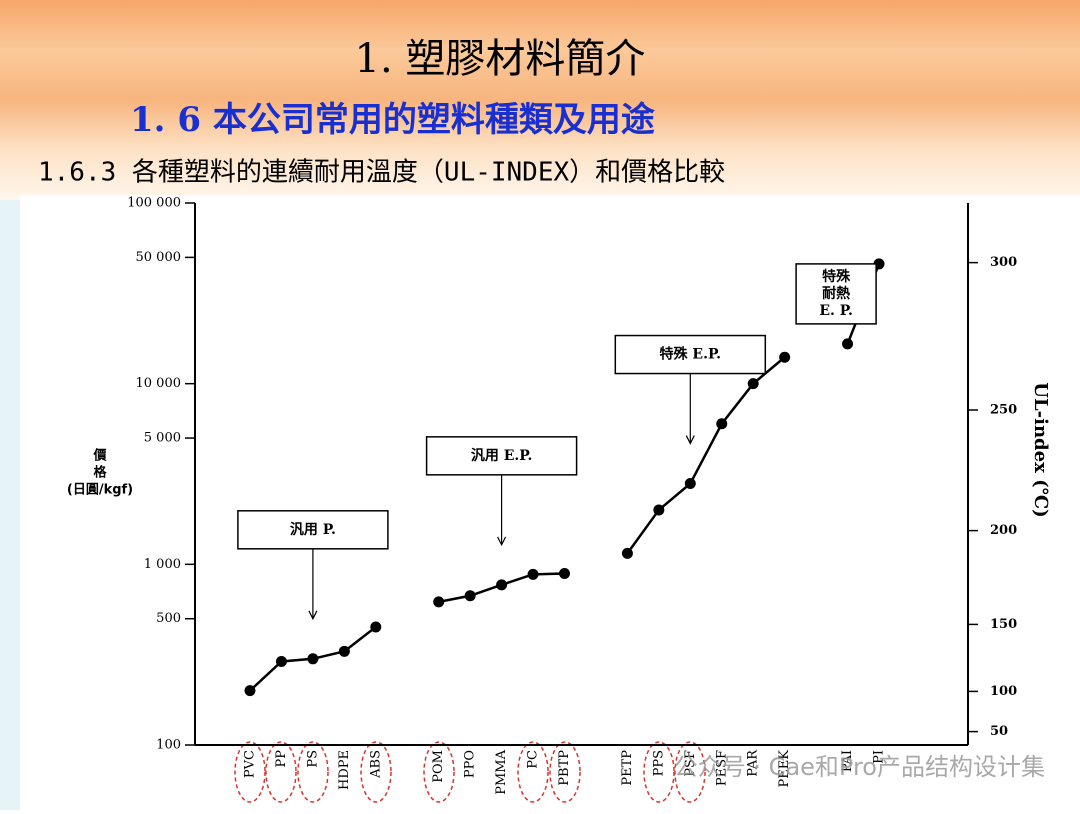  I want to click on x-tick-label: PPO, so click(470, 764).